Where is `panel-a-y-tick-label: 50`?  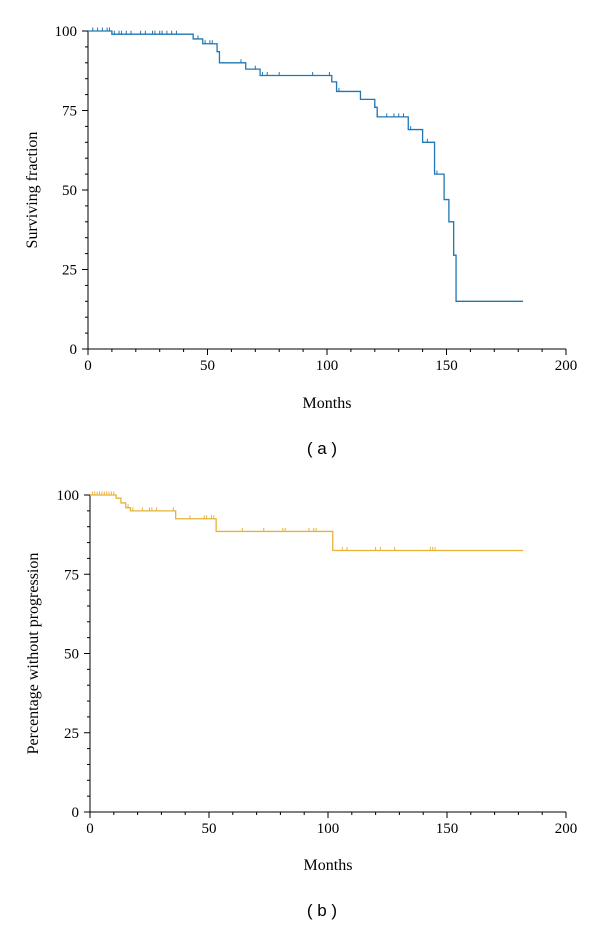
panel-a-y-tick-label: 50 is located at coordinates (69, 191).